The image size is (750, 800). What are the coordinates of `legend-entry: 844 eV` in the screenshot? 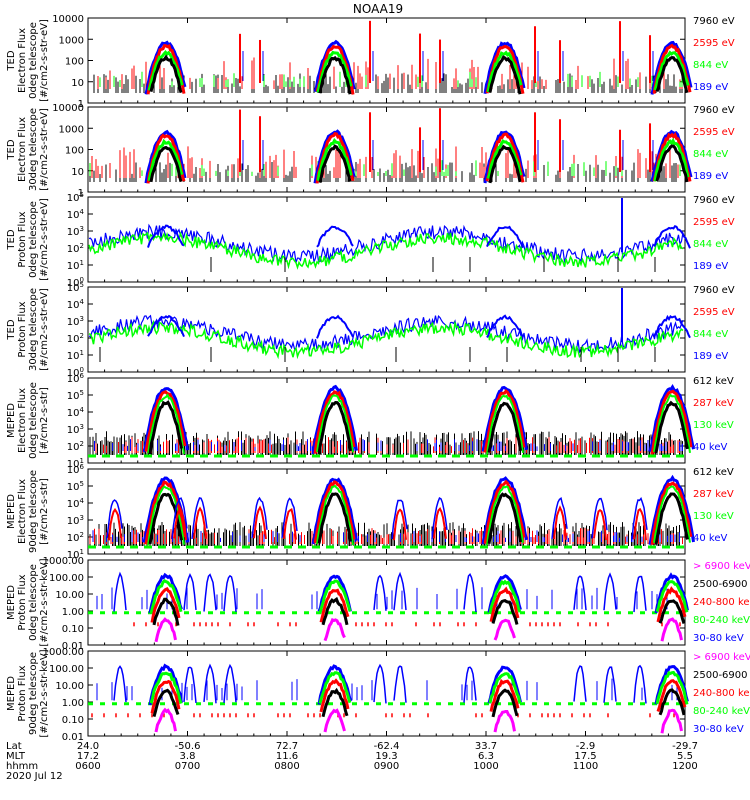 It's located at (710, 154).